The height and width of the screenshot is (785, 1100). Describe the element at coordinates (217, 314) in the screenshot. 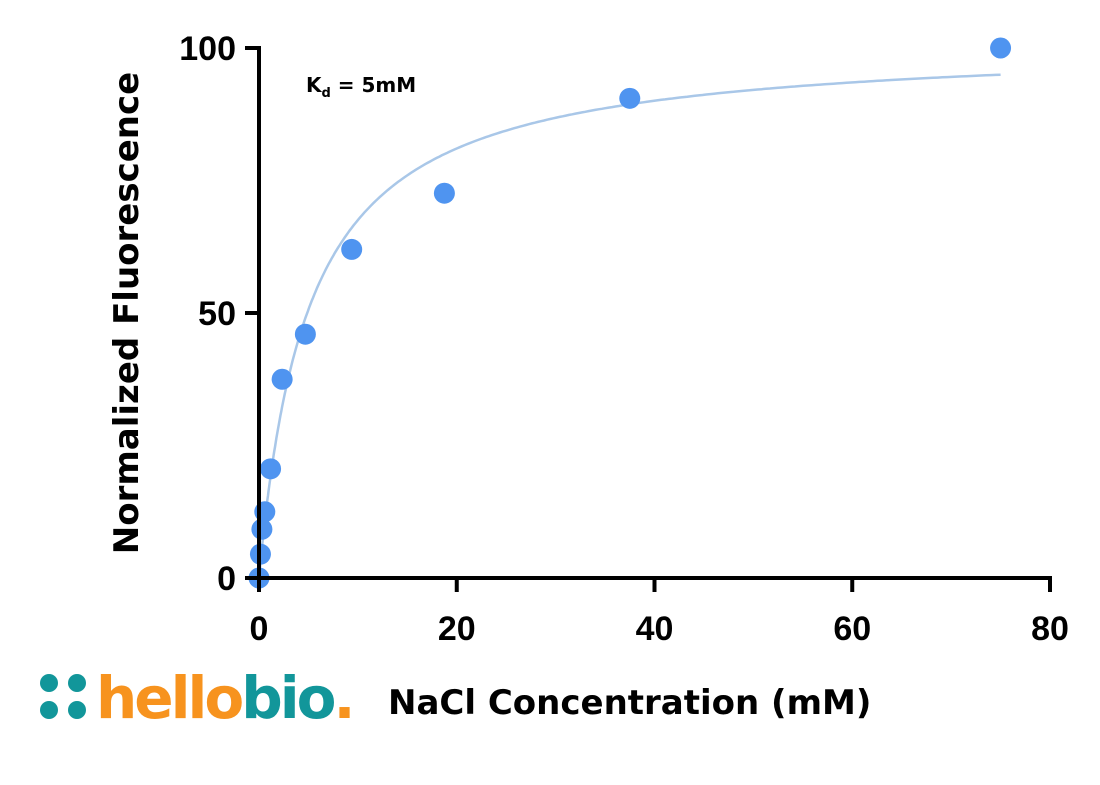

I see `y-tick-label: 50` at that location.